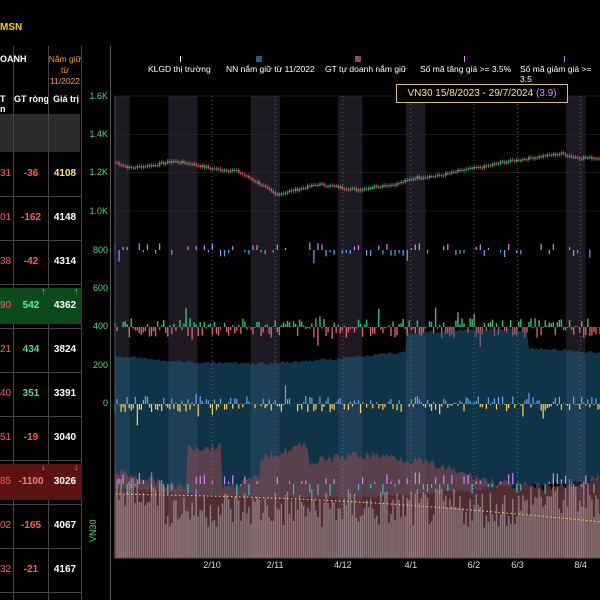 This screenshot has height=600, width=600. Describe the element at coordinates (30, 525) in the screenshot. I see `row-net-value: -165` at that location.